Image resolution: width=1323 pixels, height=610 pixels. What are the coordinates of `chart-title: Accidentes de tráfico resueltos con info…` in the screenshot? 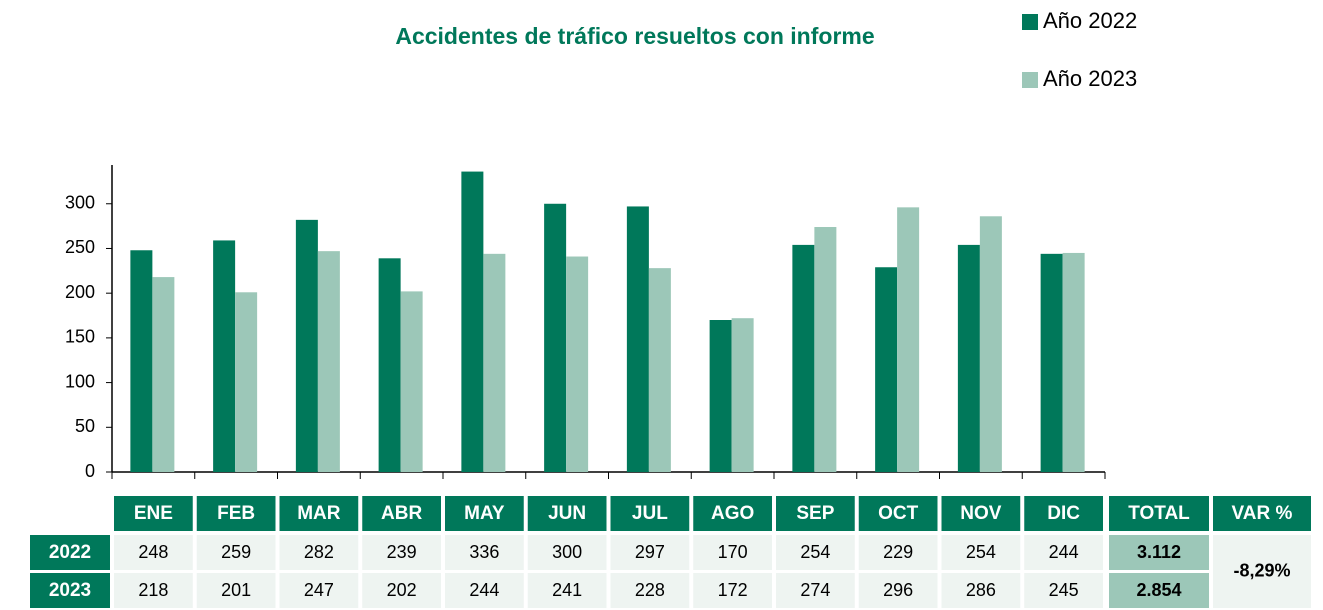 It's located at (634, 36).